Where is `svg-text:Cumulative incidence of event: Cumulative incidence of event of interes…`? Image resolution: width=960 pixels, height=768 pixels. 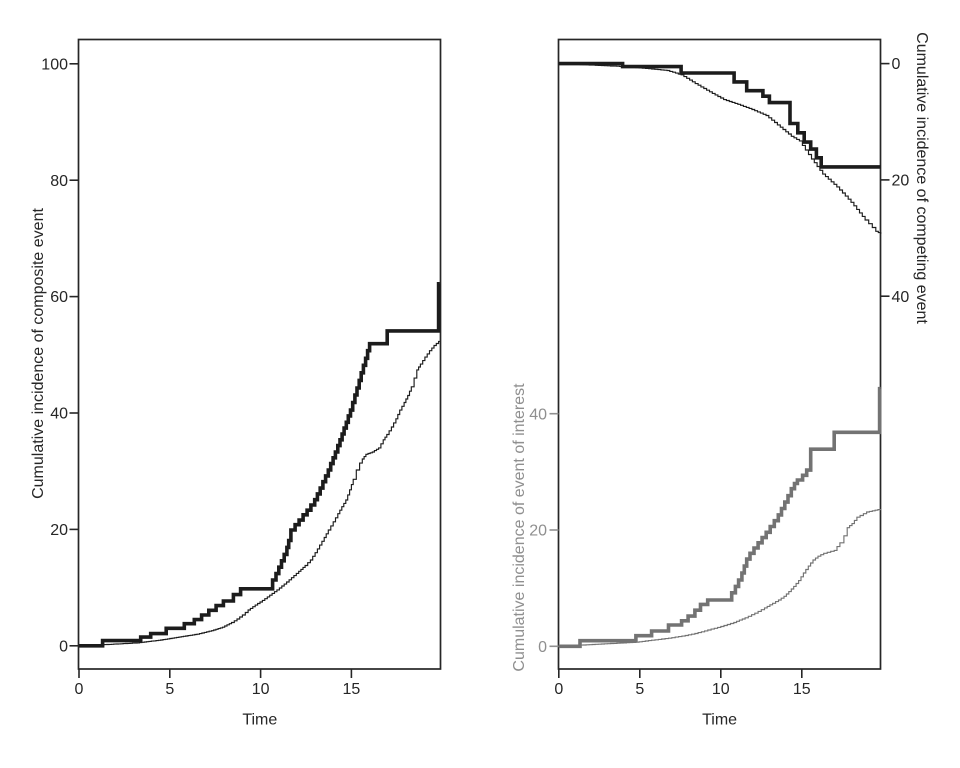
svg-text:Cumulative incidence of event: Cumulative incidence of event of interes… is located at coordinates (519, 527).